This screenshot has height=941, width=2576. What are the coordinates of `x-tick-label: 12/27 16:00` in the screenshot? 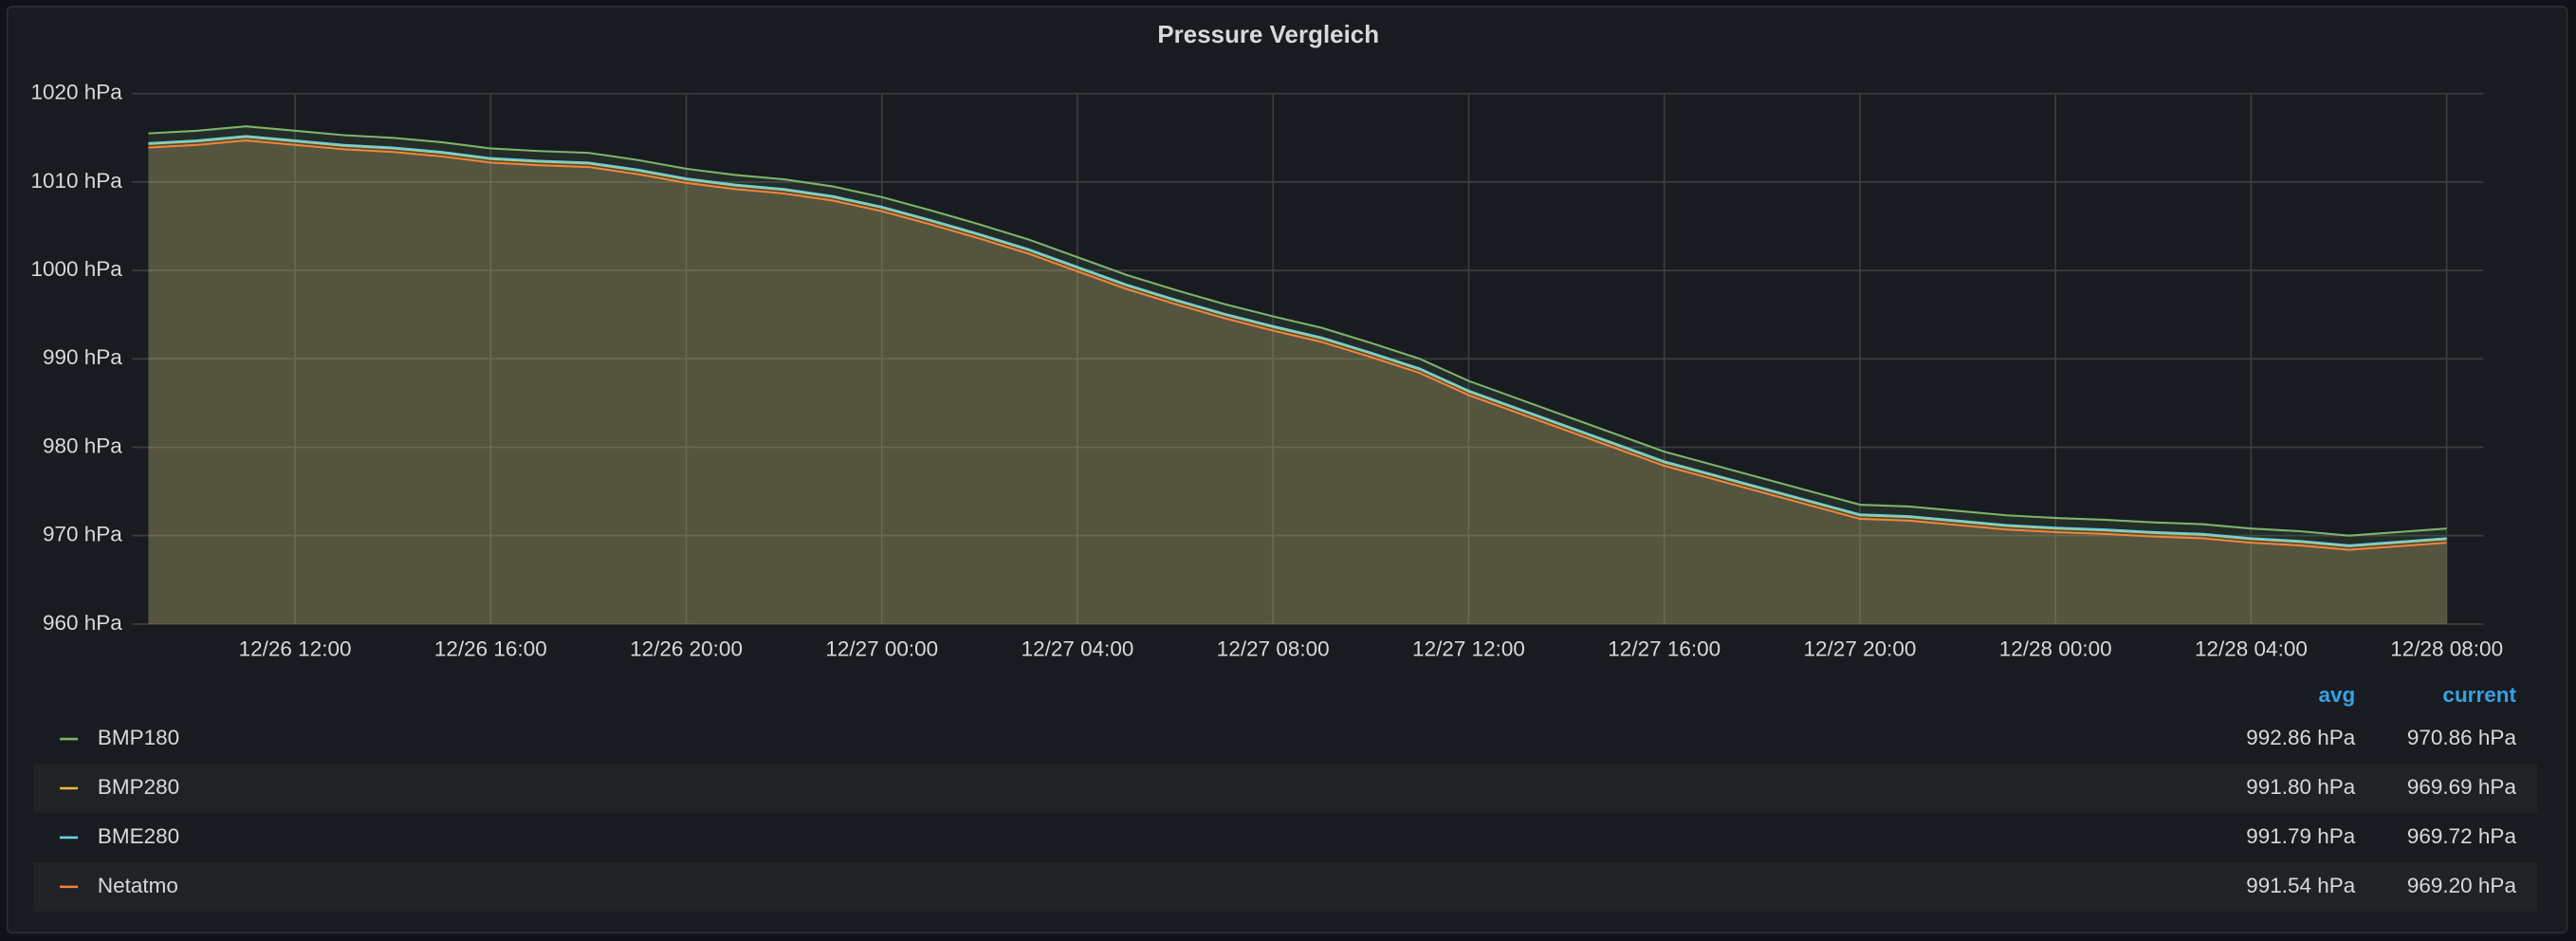 It's located at (1664, 649).